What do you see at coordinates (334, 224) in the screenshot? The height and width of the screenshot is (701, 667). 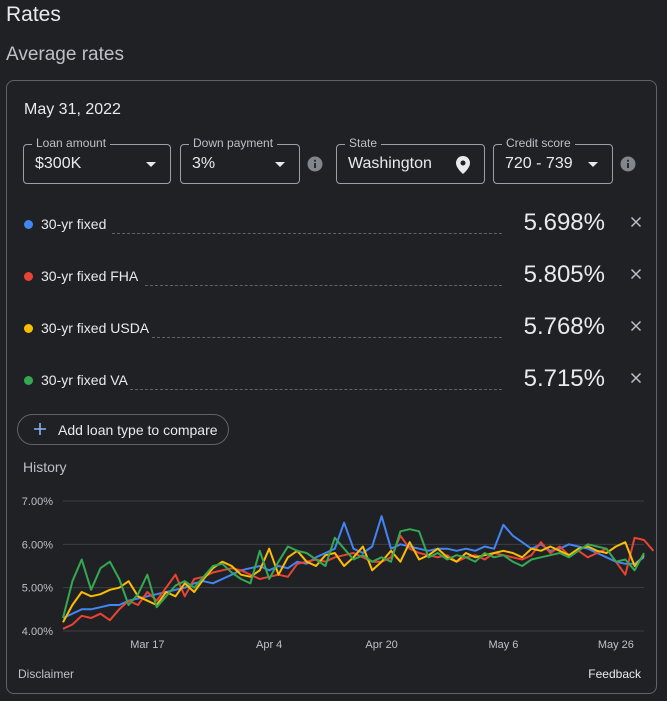 I see `rate-row-30yr-fixed: 30-yr fixed 5.698%` at bounding box center [334, 224].